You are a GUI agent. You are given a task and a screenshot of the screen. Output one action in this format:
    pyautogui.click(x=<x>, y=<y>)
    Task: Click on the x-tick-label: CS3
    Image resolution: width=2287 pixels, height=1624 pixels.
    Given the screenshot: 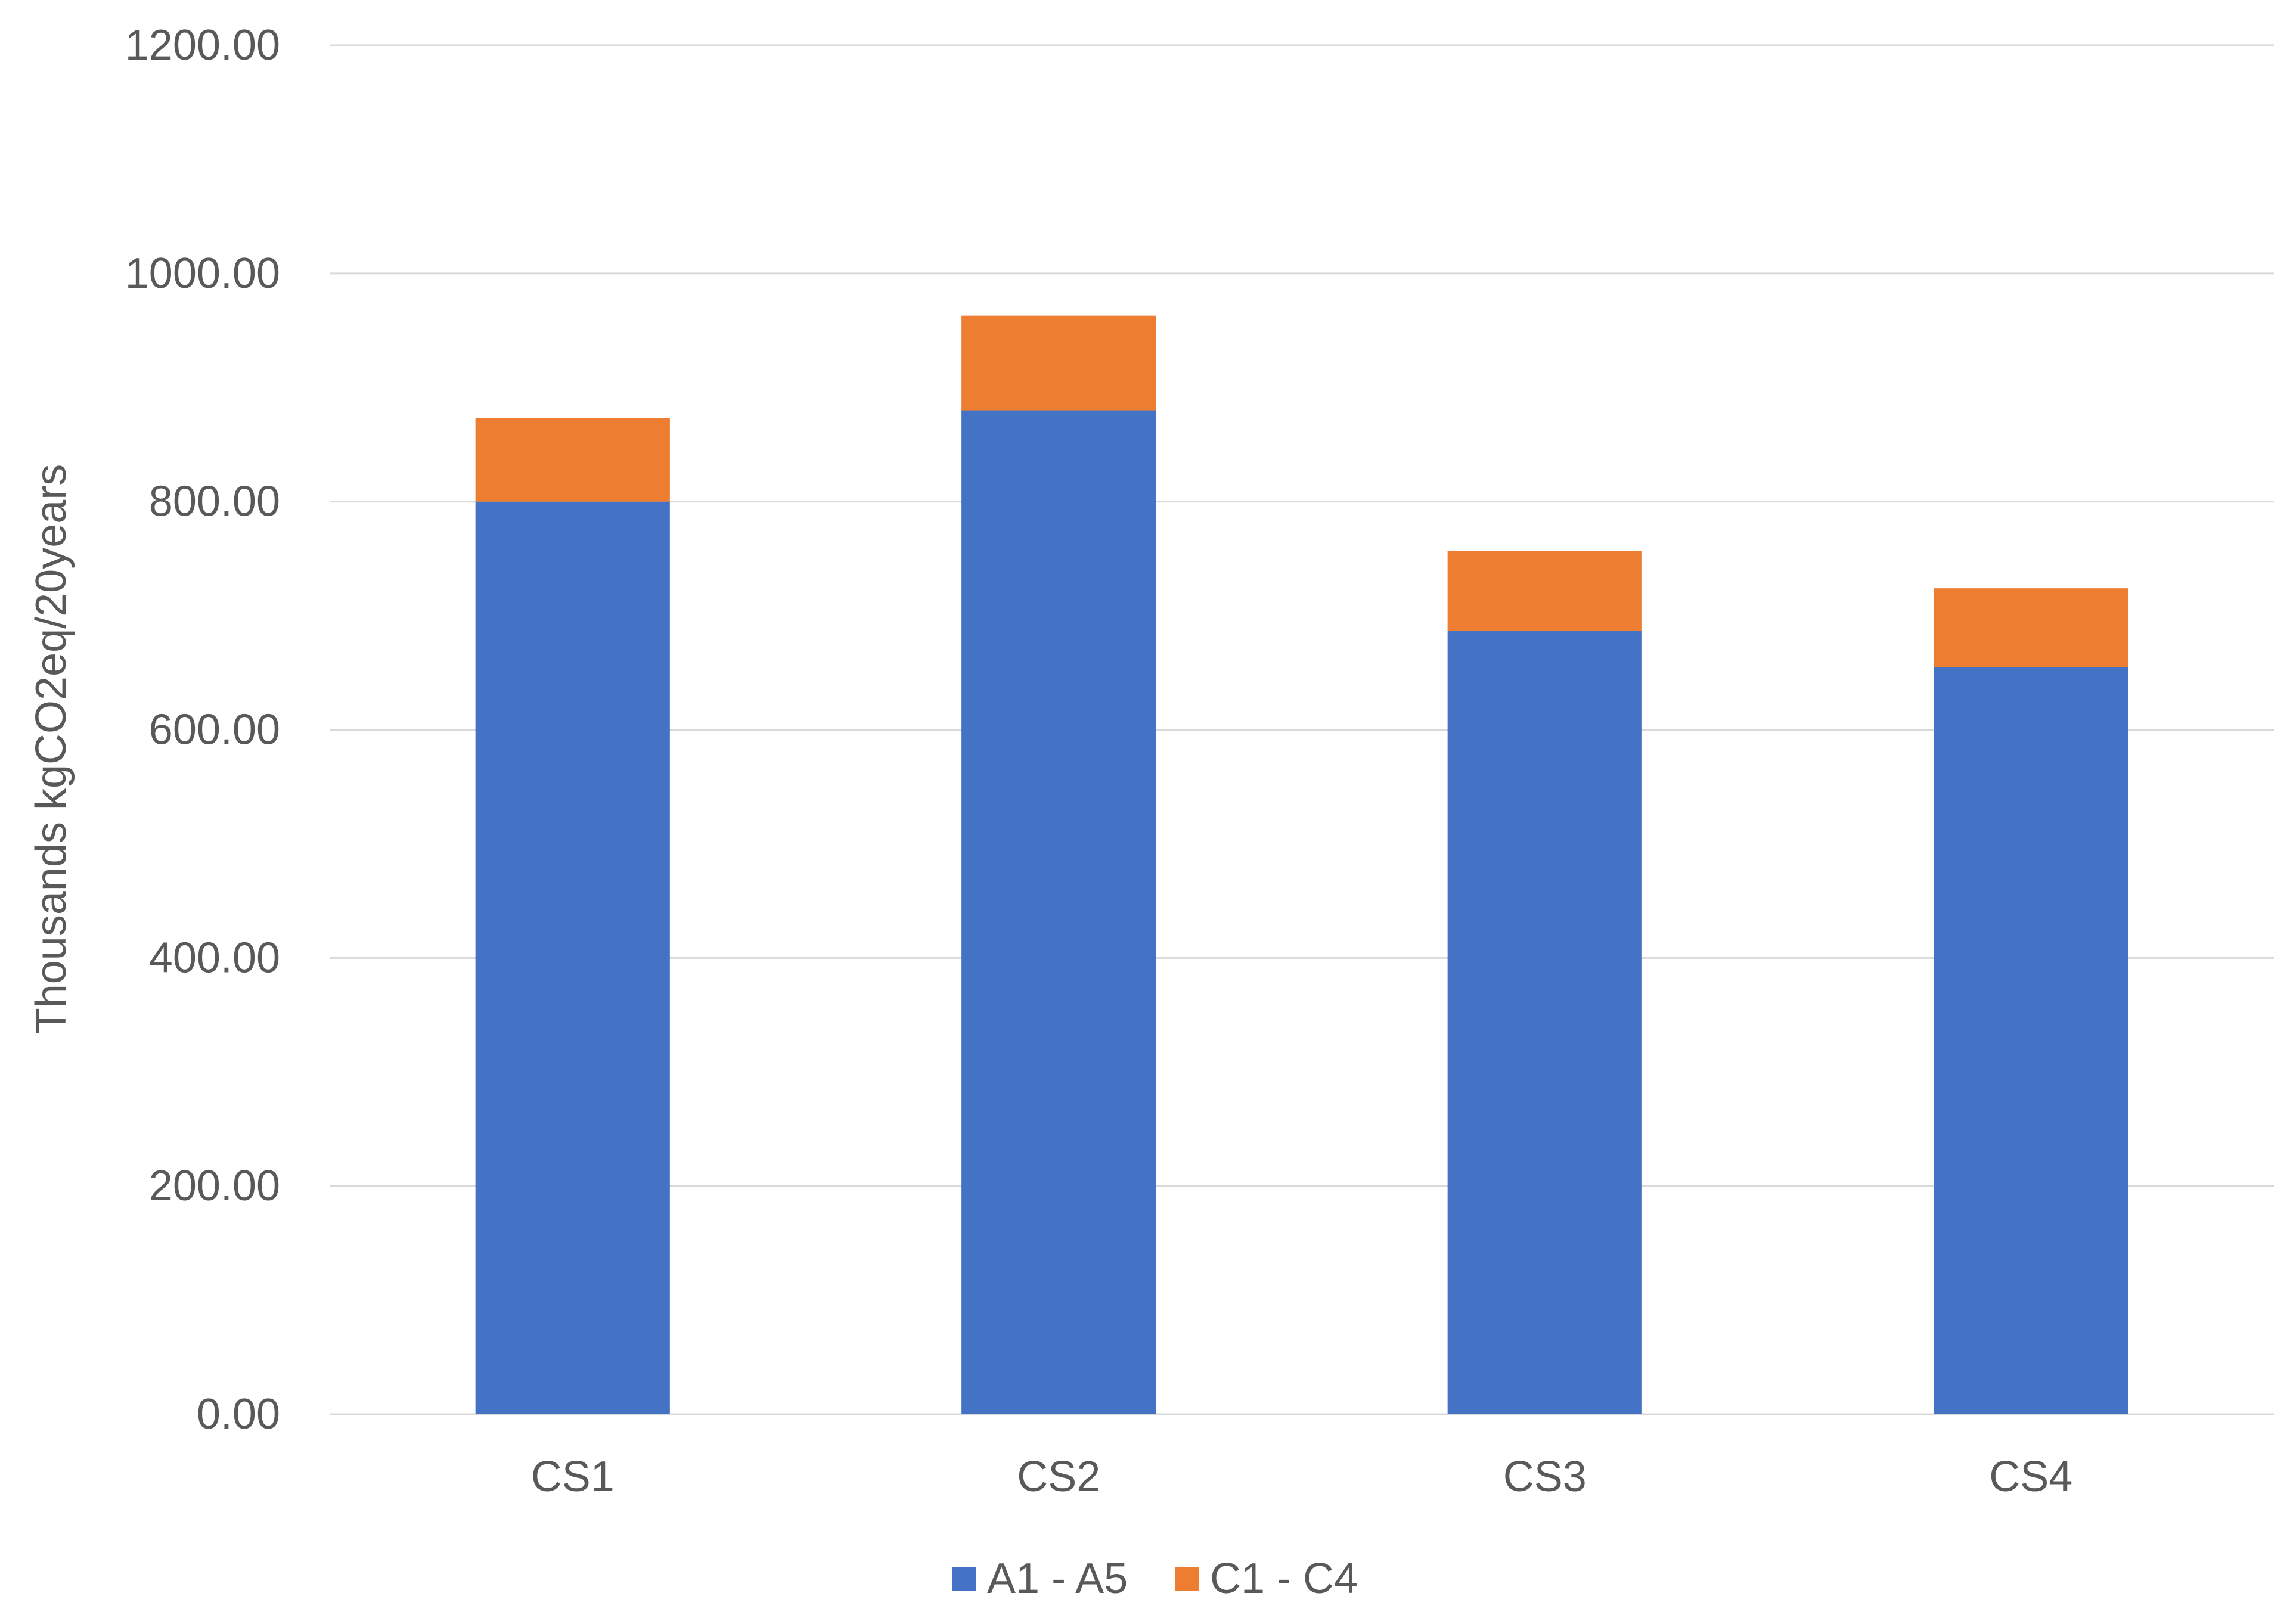 What is the action you would take?
    pyautogui.click(x=1545, y=1477)
    